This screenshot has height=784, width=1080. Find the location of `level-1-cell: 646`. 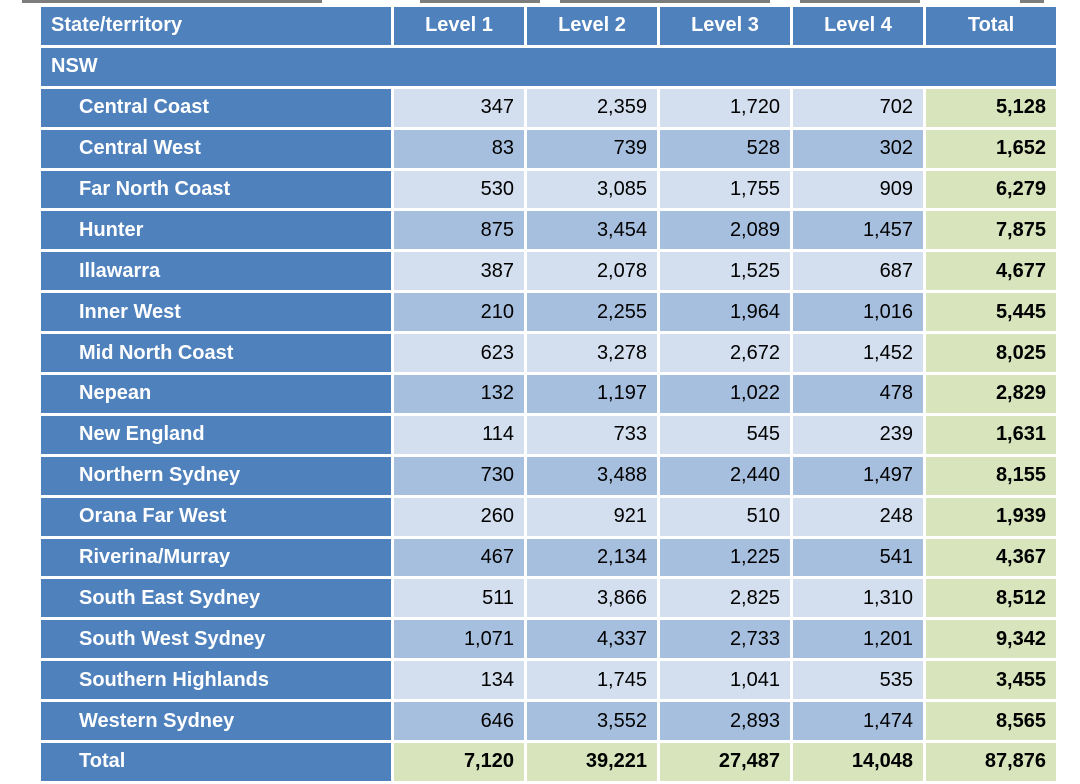

level-1-cell: 646 is located at coordinates (459, 721).